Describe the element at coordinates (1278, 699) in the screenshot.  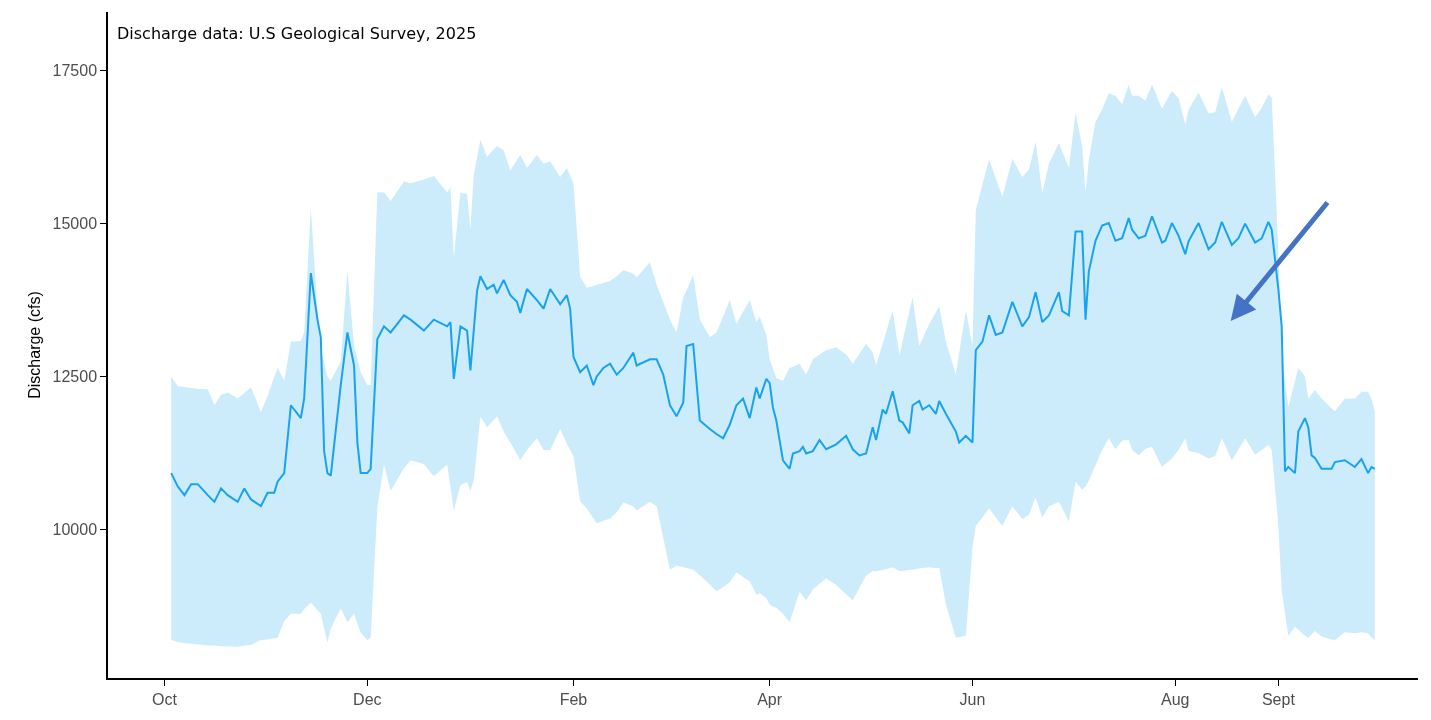
I see `x-tick-label: Sept` at that location.